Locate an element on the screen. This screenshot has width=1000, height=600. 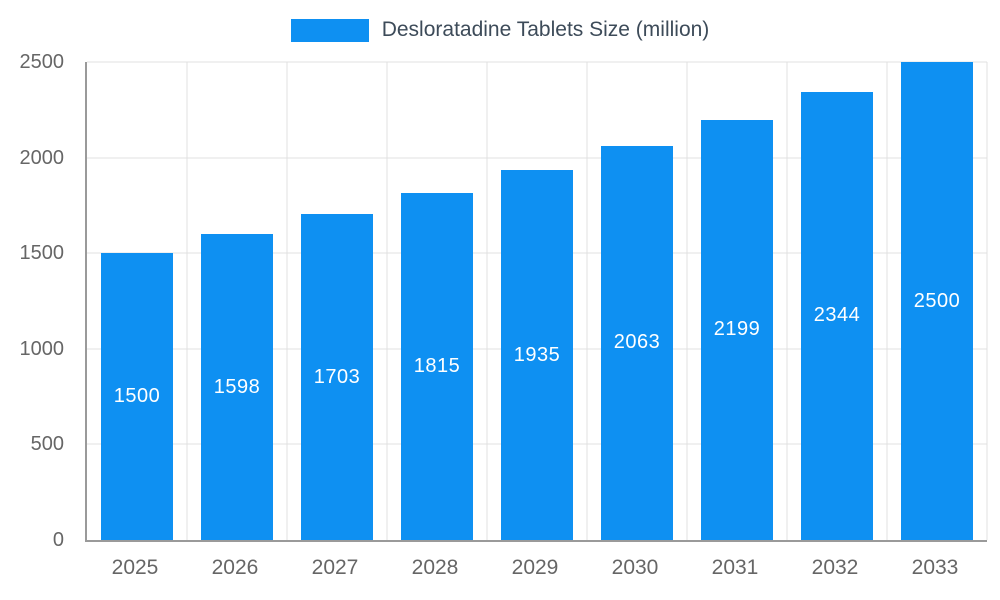
bar-value-label: 1598 is located at coordinates (237, 386).